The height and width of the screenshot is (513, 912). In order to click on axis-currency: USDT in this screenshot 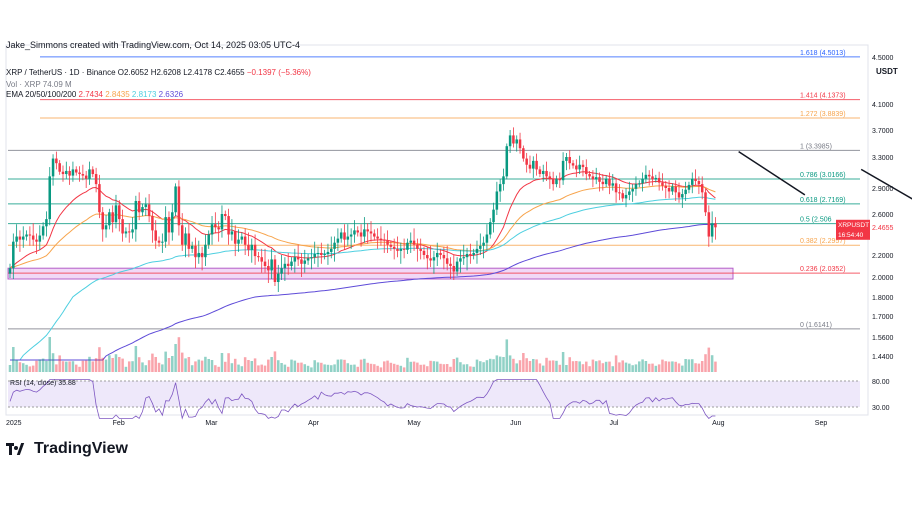, I will do `click(887, 71)`.